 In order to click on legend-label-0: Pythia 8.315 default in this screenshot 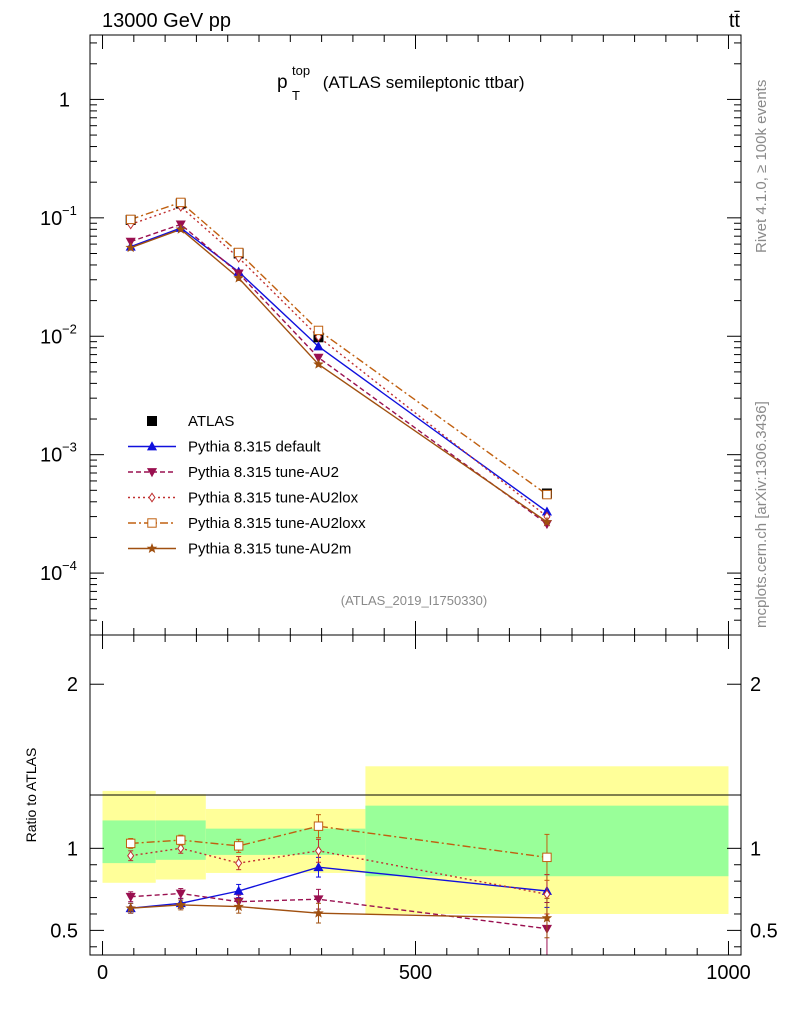, I will do `click(254, 447)`.